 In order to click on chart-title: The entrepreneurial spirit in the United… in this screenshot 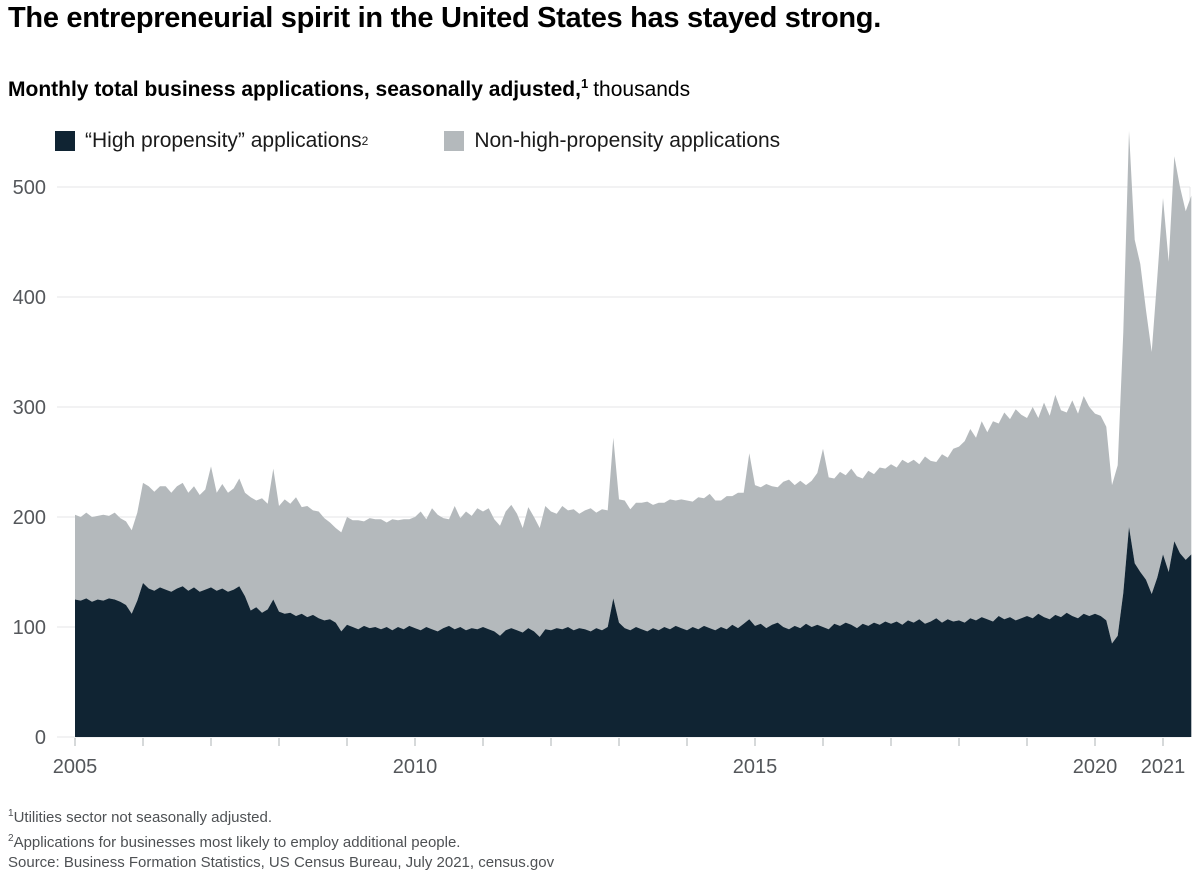, I will do `click(444, 18)`.